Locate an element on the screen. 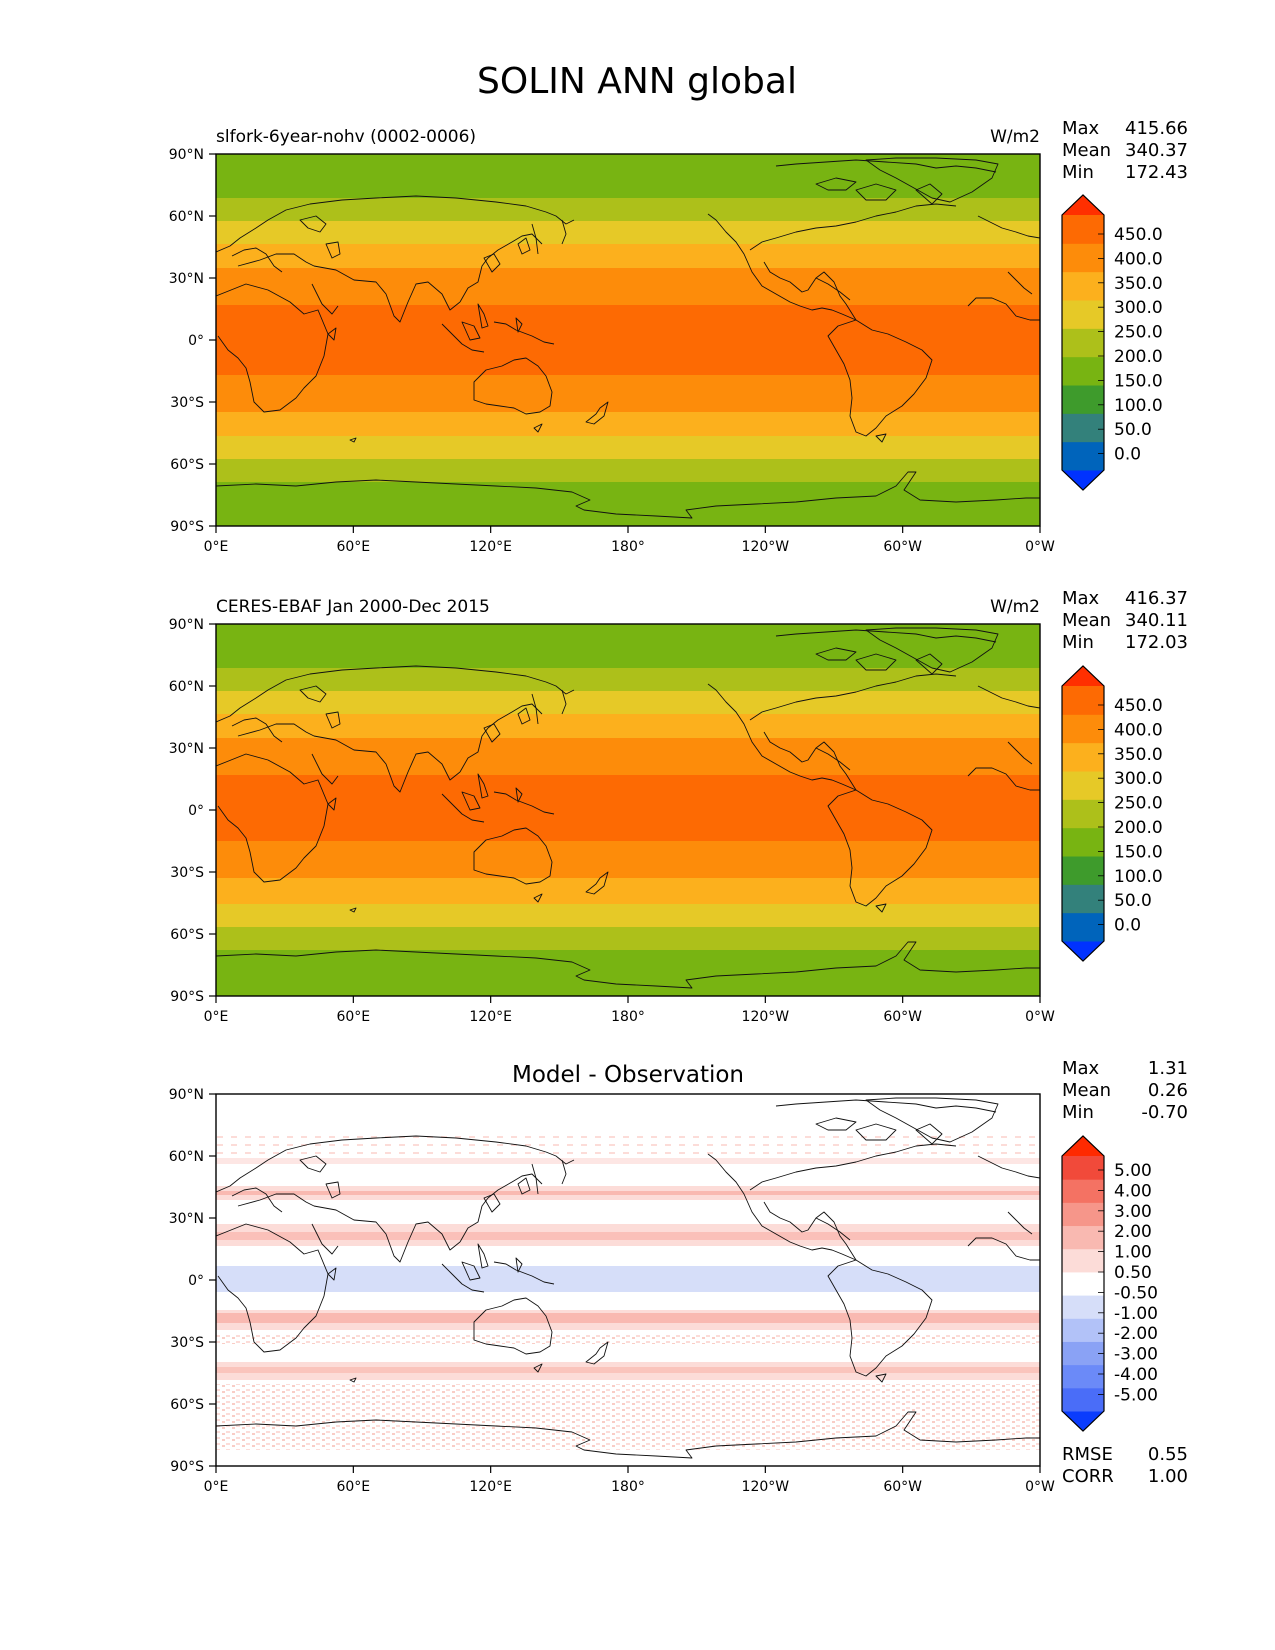  colorbar-label: 450.0 is located at coordinates (1138, 235).